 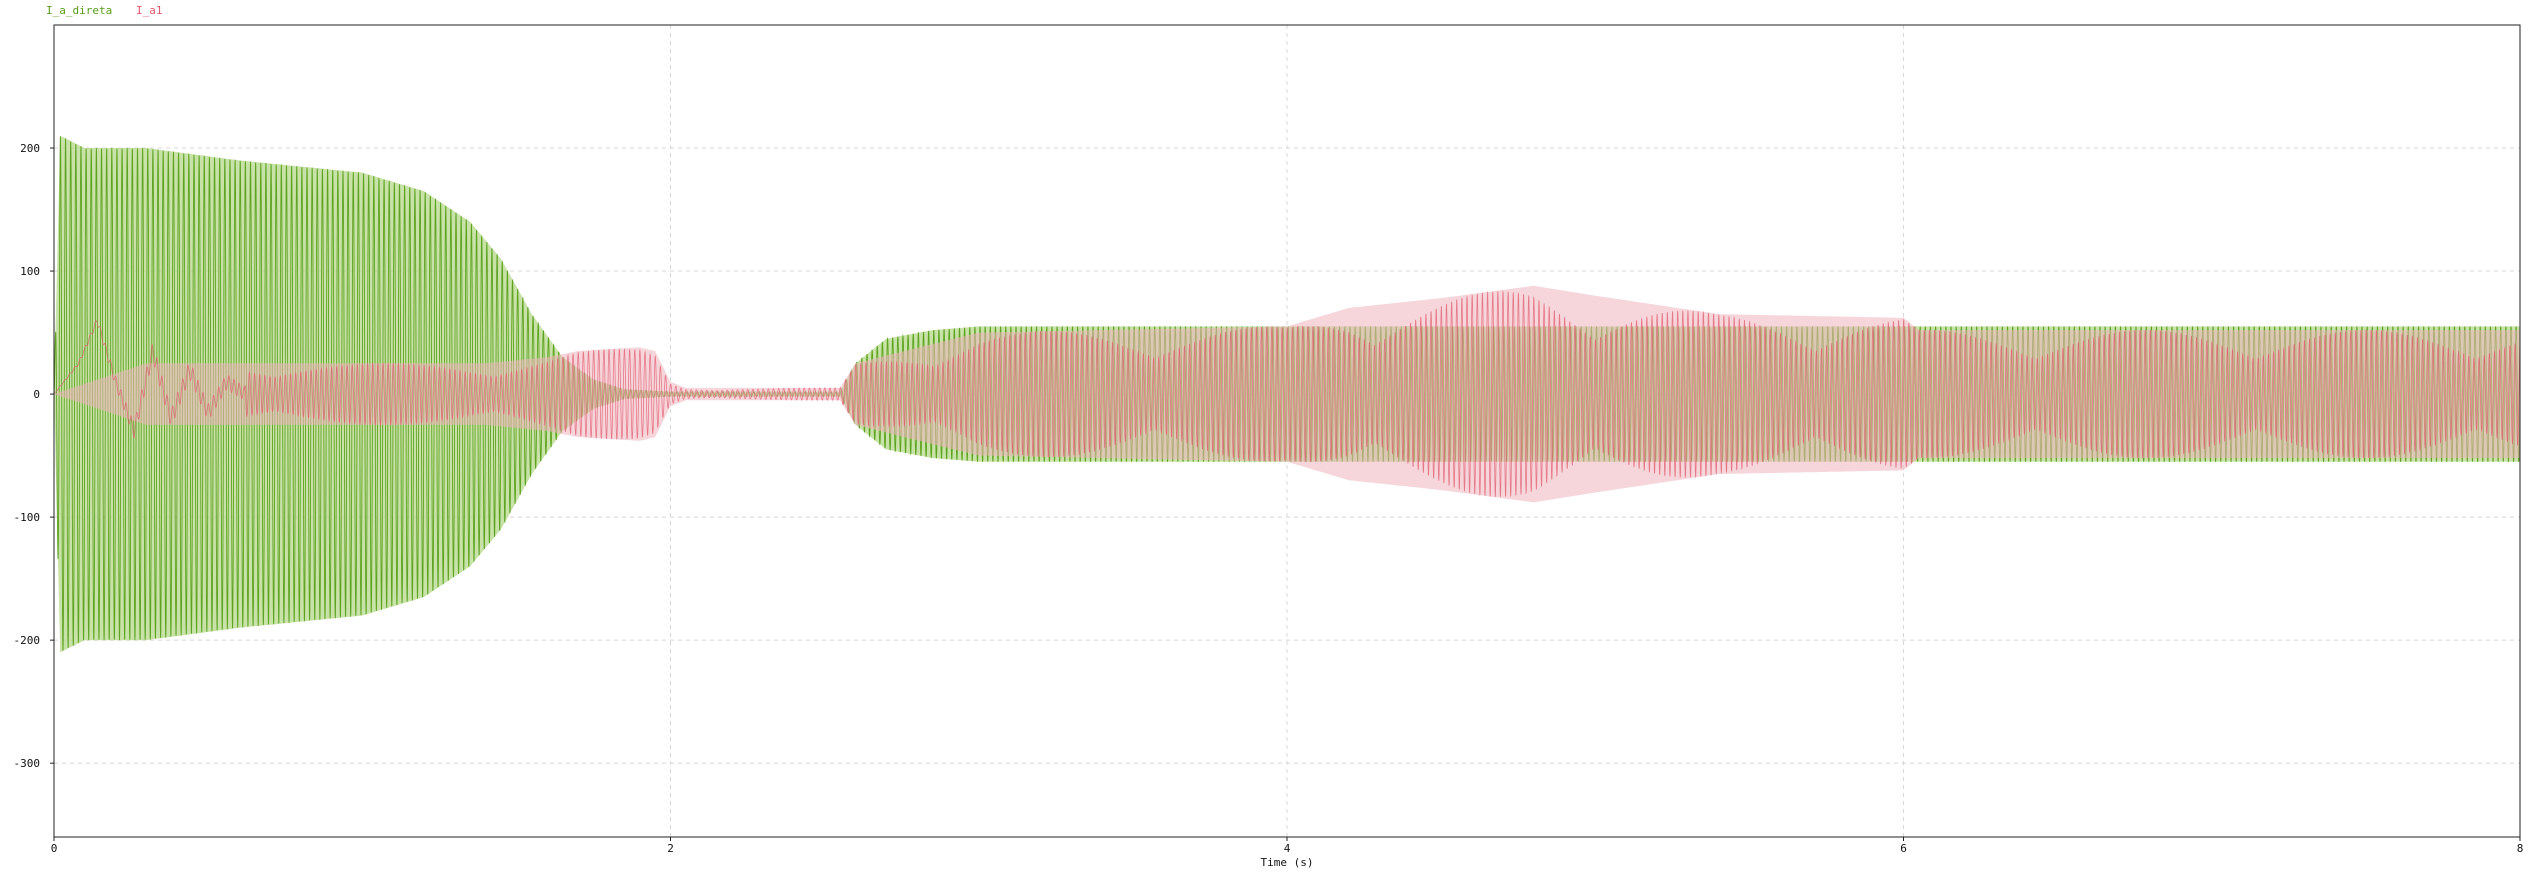 I want to click on x-tick-label: 0, so click(x=54, y=848).